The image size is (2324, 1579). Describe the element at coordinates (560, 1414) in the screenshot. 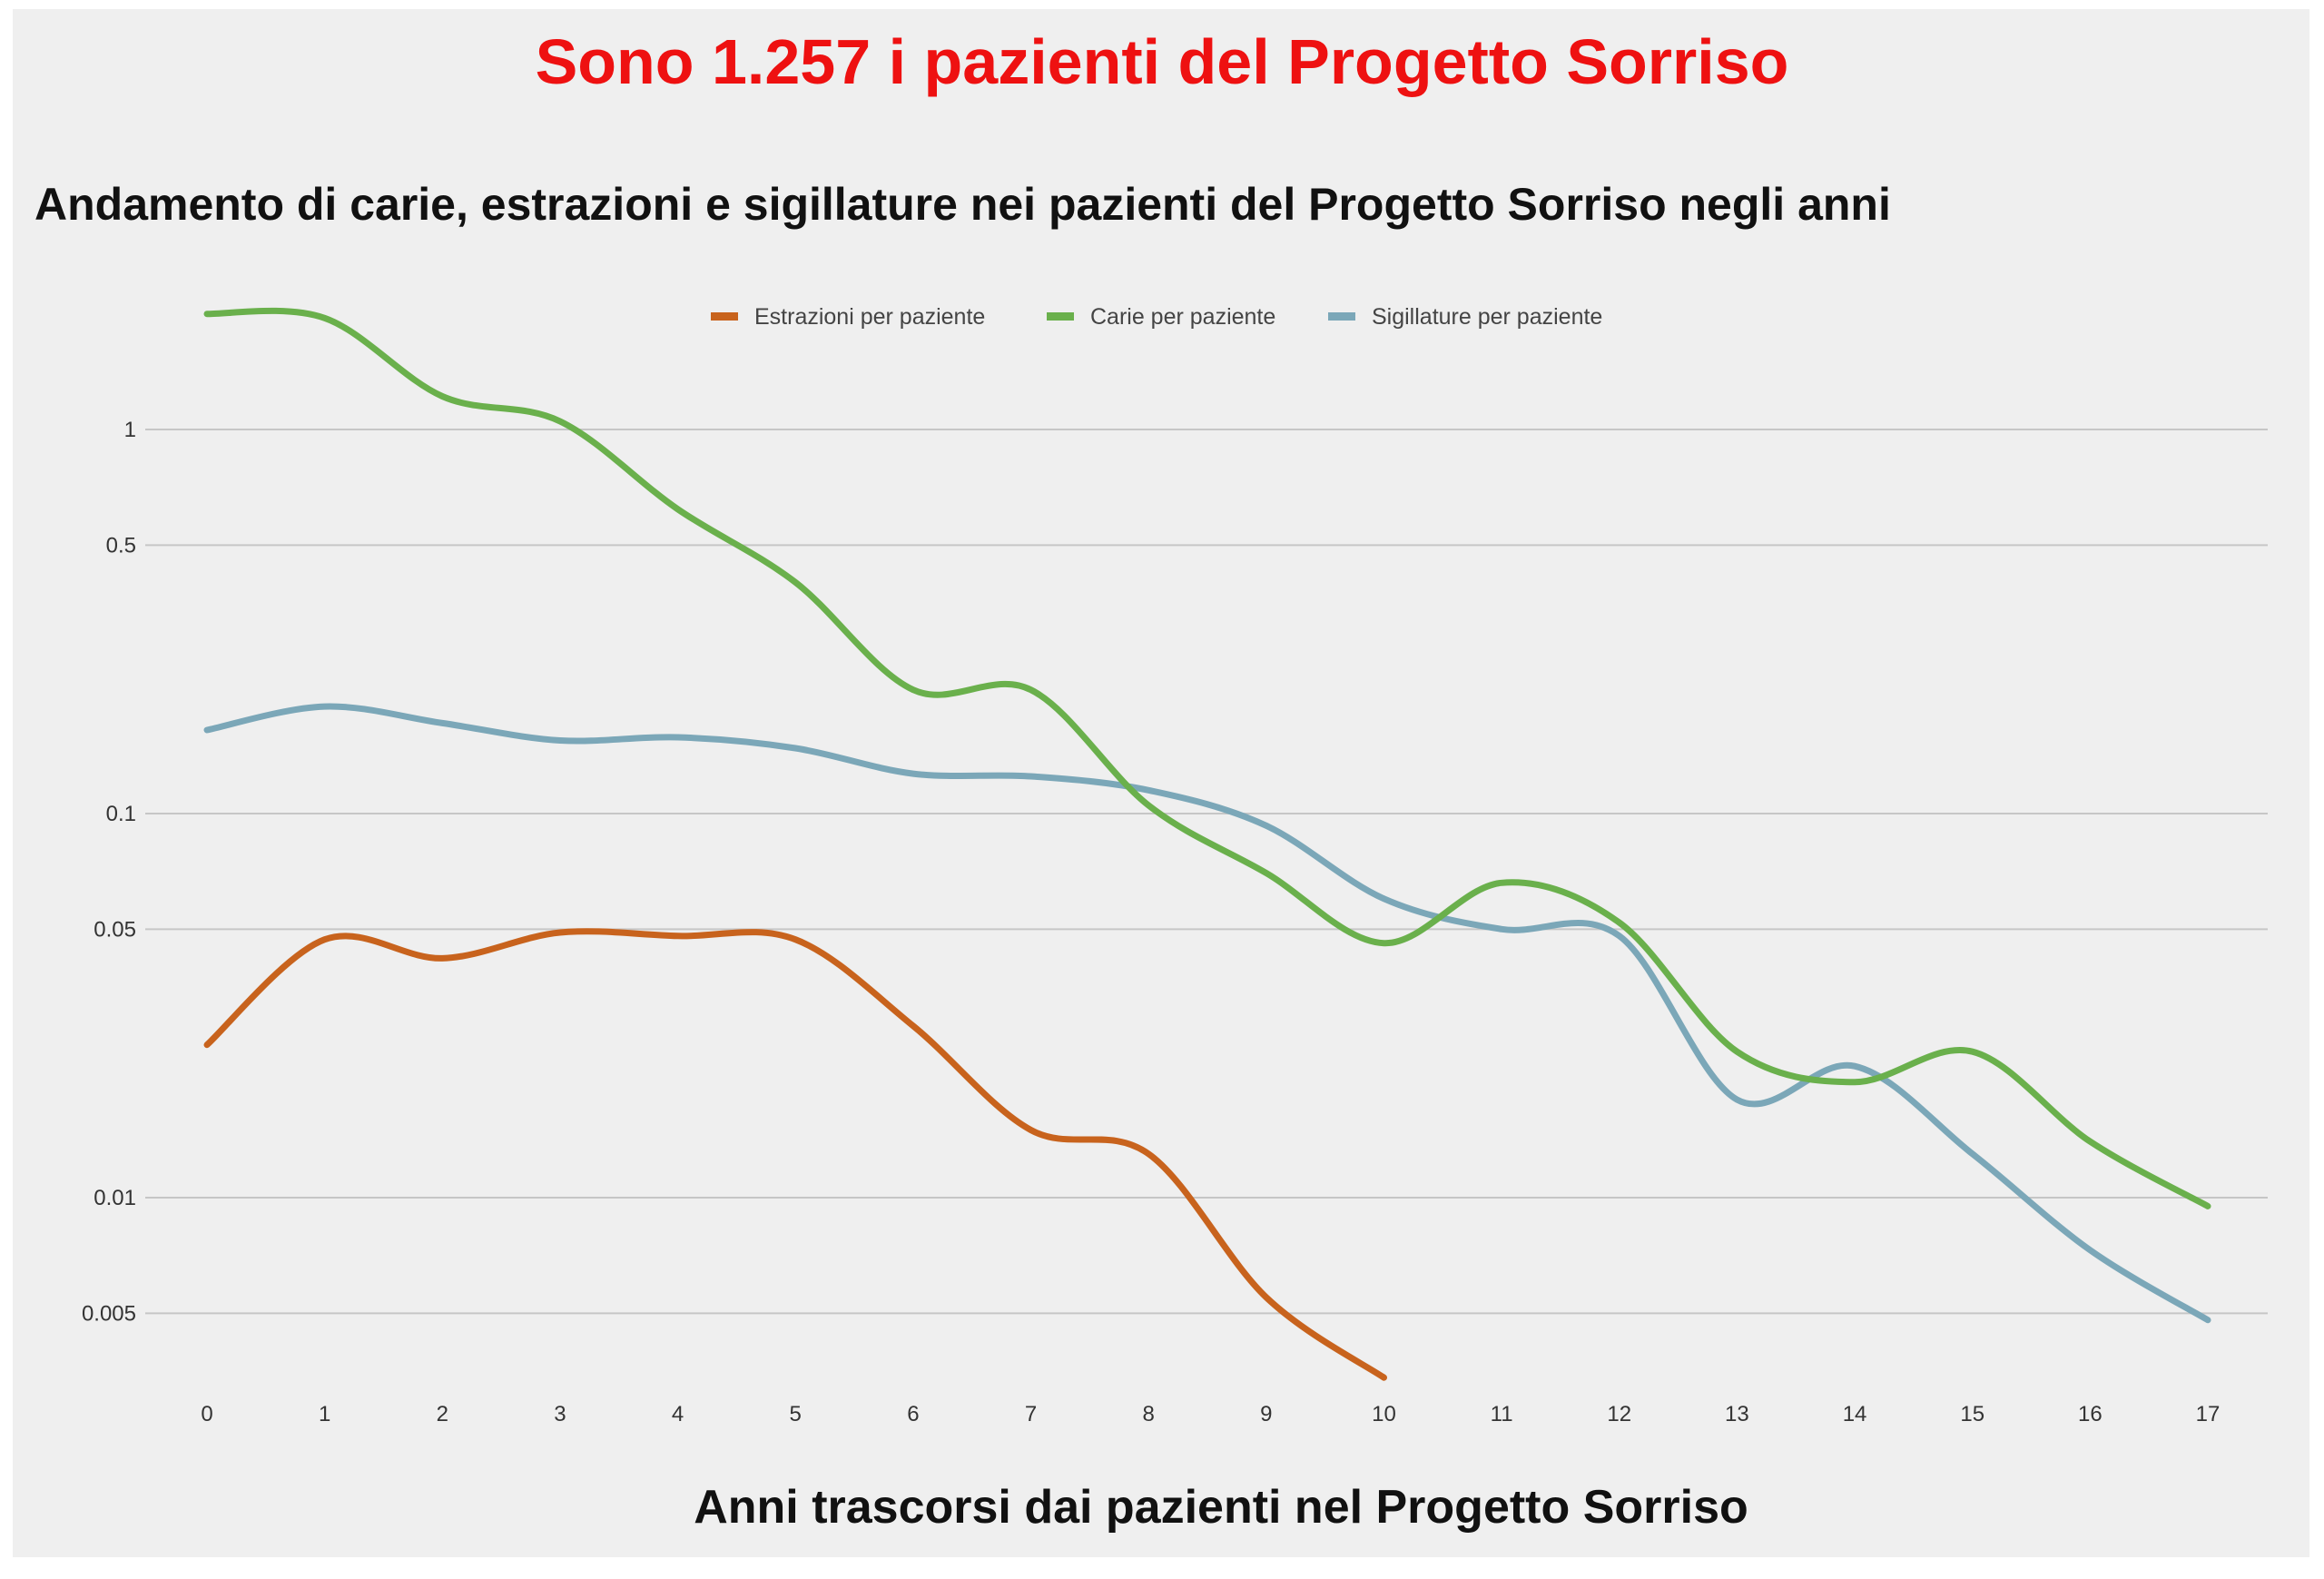

I see `x-tick-label-3: 3` at that location.